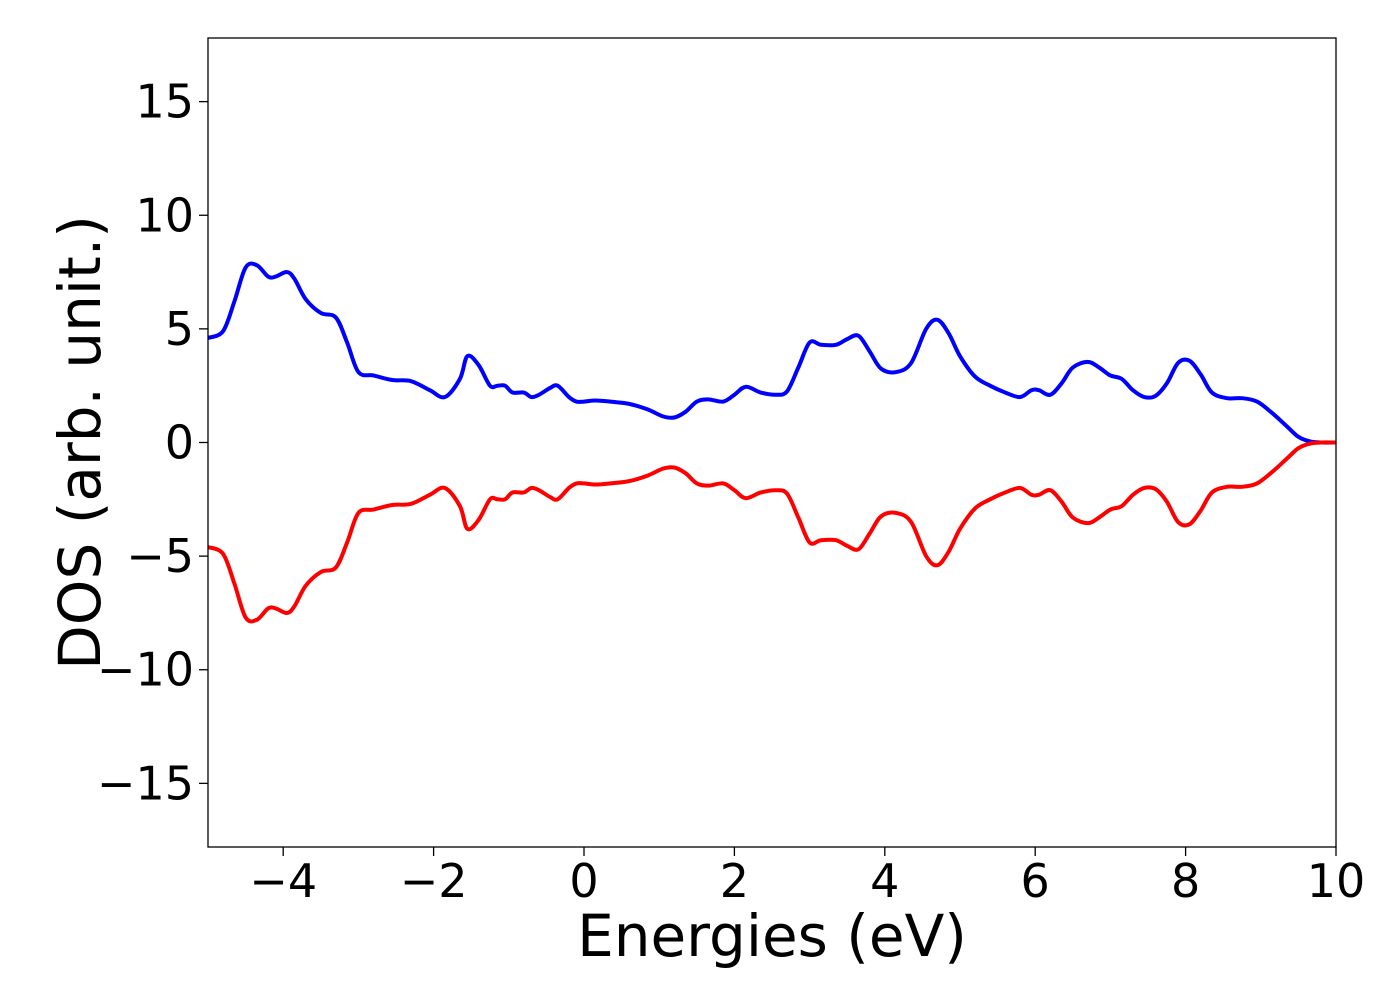 The width and height of the screenshot is (1400, 1000). Describe the element at coordinates (152, 442) in the screenshot. I see `y-axis: −15 −10 −5 0 5 10 15` at that location.